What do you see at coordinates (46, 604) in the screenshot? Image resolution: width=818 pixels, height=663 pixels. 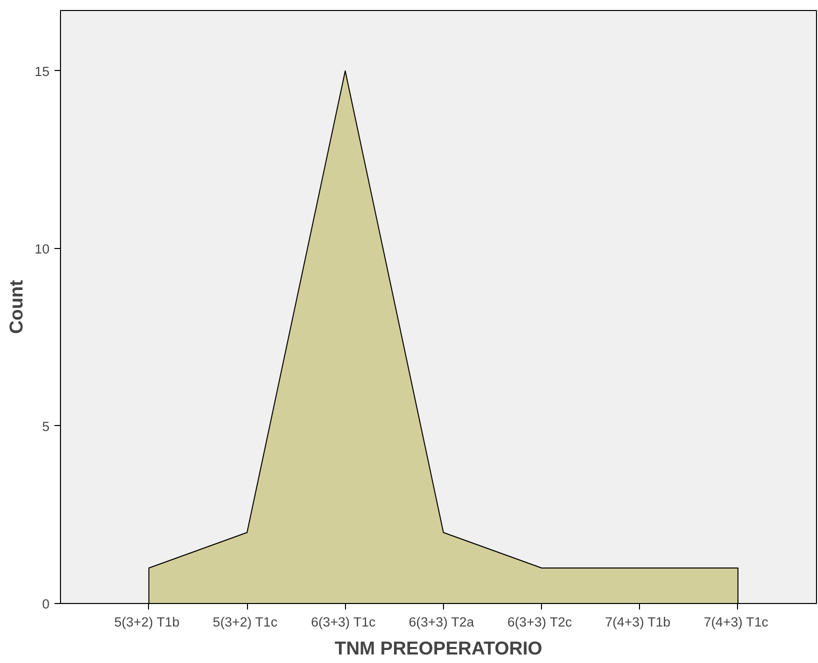 I see `y-tick-label: 0` at bounding box center [46, 604].